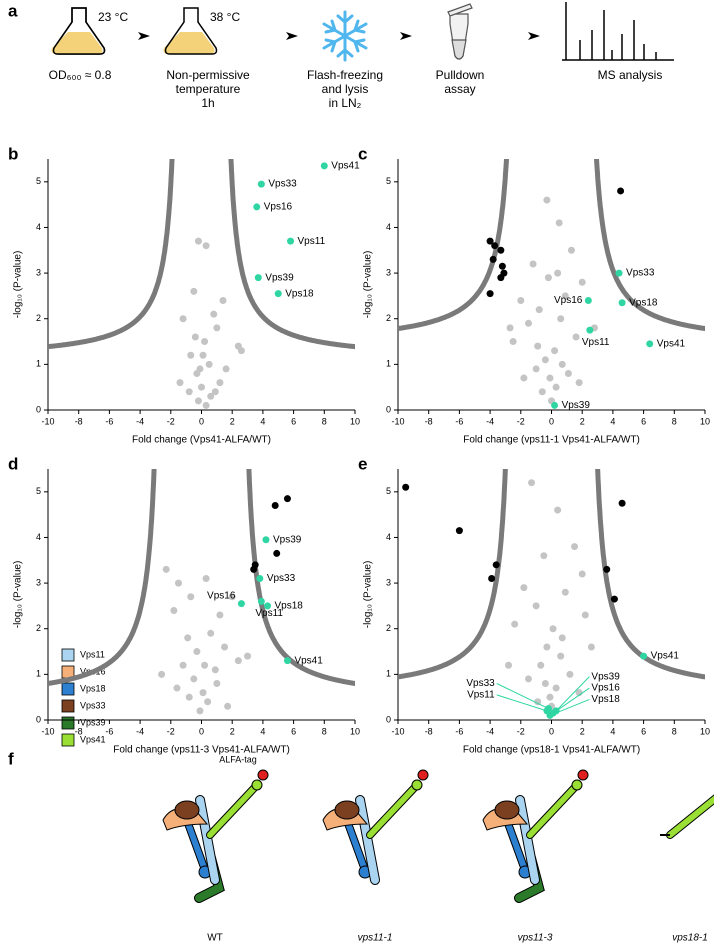 Image resolution: width=714 pixels, height=951 pixels. I want to click on legend-label: Vps18, so click(93, 688).